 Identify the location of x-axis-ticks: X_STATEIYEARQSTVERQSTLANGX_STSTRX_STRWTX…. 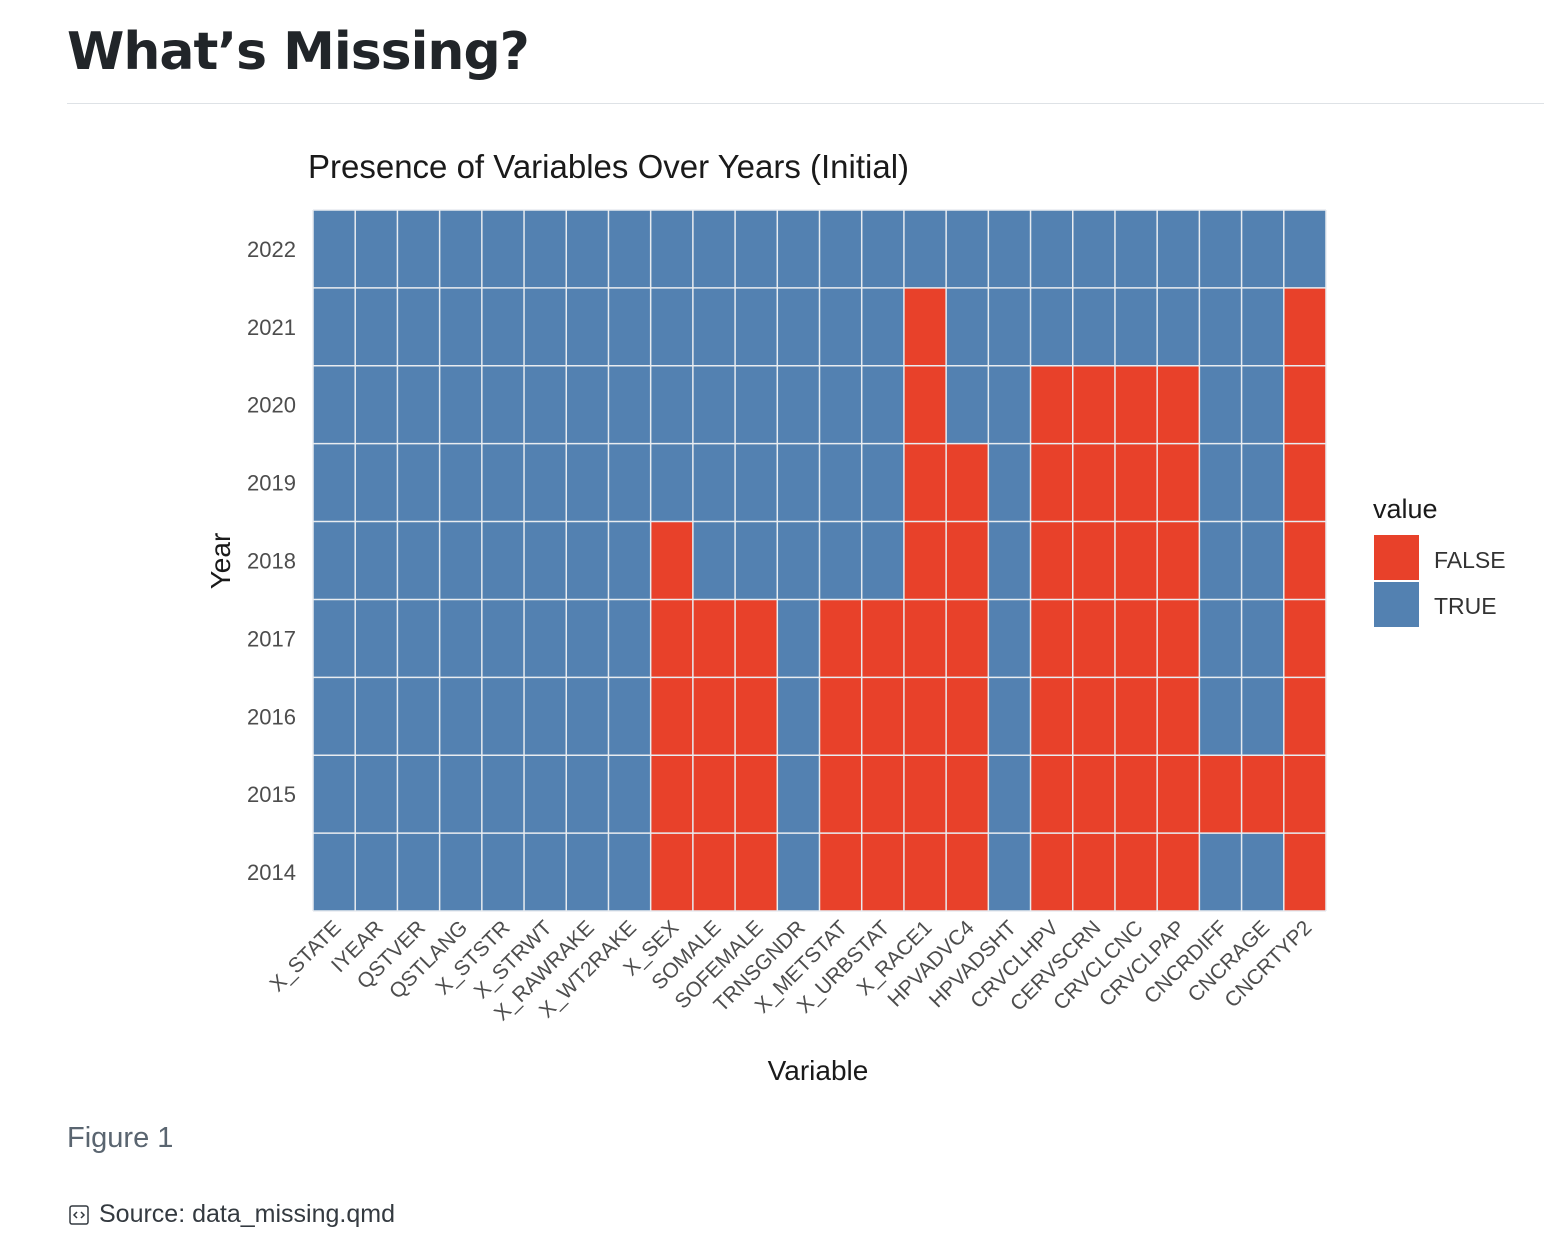
(791, 970).